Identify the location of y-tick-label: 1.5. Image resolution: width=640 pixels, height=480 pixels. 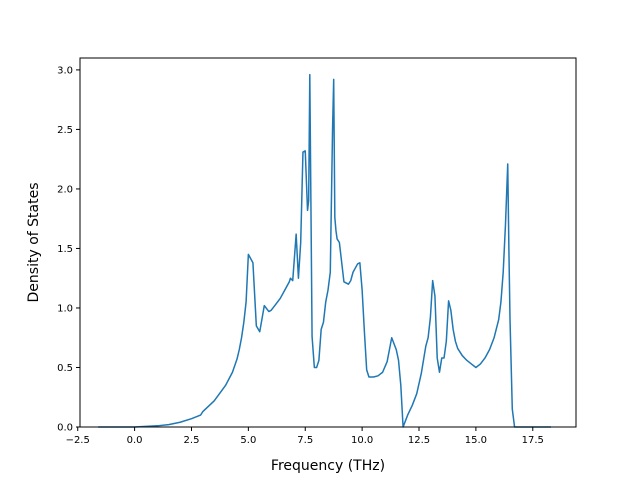
(65, 249).